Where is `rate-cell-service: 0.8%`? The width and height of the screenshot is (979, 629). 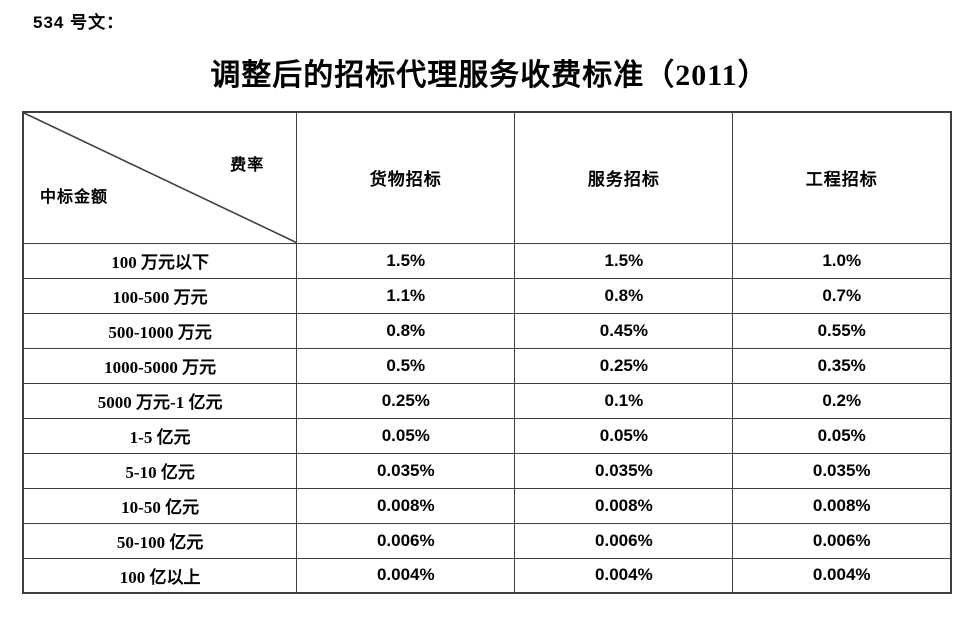 rate-cell-service: 0.8% is located at coordinates (624, 295).